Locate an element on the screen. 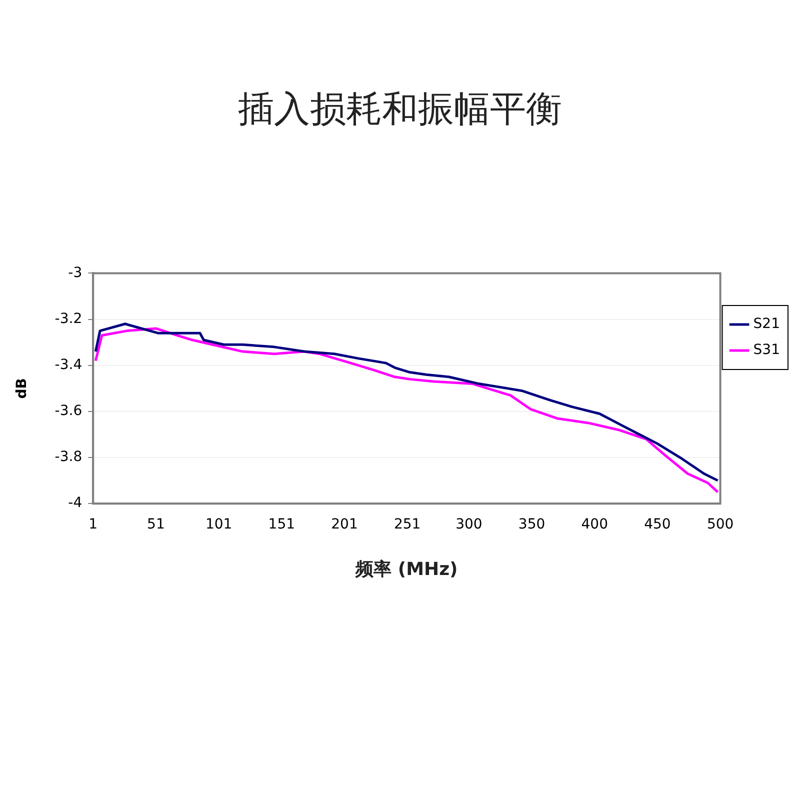 The width and height of the screenshot is (800, 800). x-tick-label: 151 is located at coordinates (282, 524).